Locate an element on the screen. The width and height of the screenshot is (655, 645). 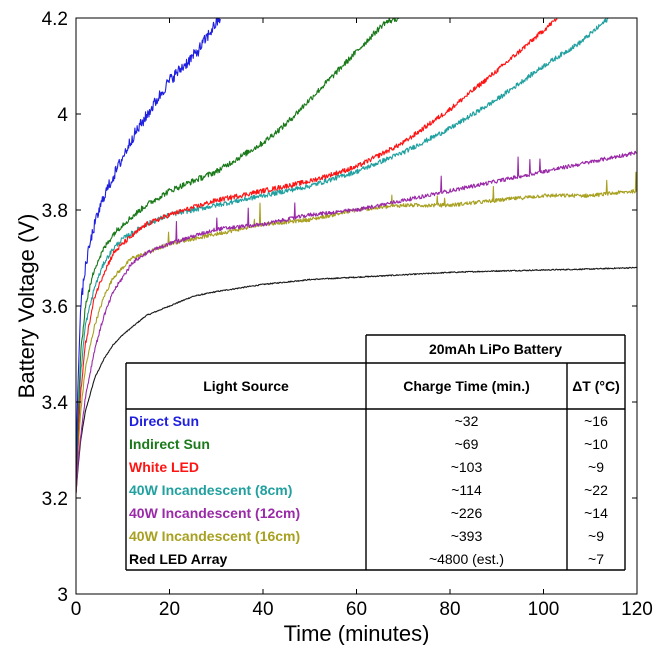
x-tick-label: 120 is located at coordinates (637, 609).